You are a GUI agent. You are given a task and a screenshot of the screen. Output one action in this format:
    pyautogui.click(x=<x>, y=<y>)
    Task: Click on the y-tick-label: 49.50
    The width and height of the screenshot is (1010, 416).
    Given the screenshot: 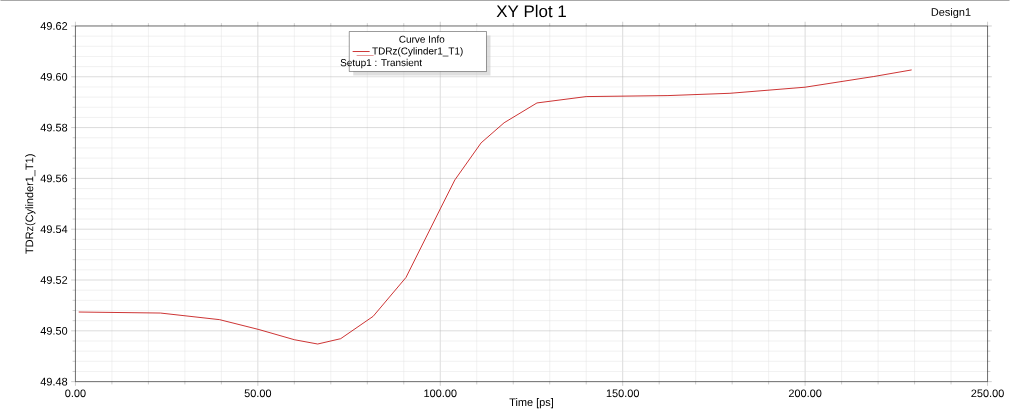 What is the action you would take?
    pyautogui.click(x=54, y=331)
    